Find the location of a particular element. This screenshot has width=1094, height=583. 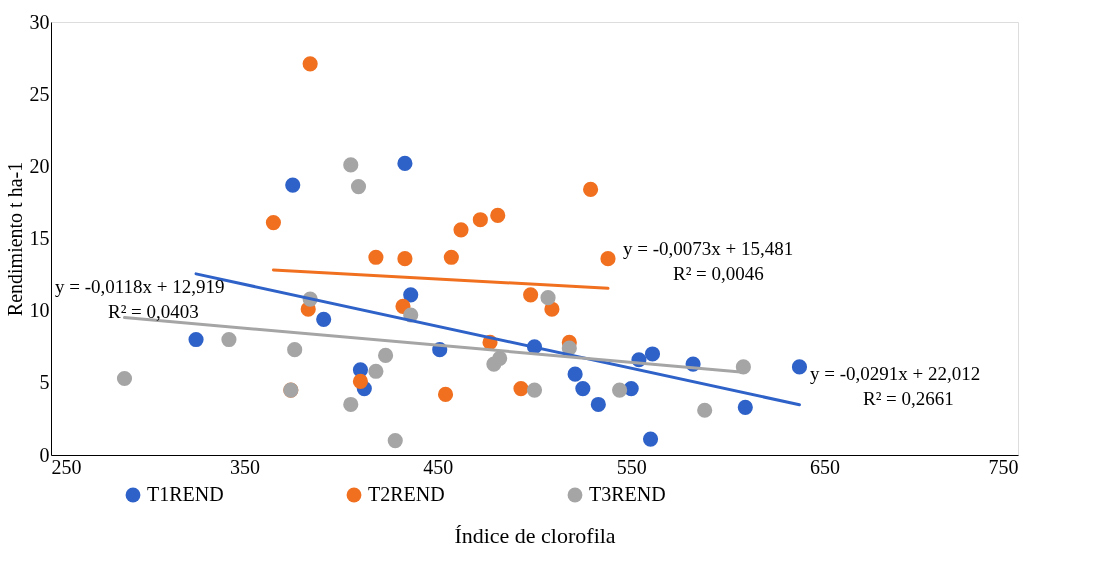

x-tick-label: 550 is located at coordinates (631, 466).